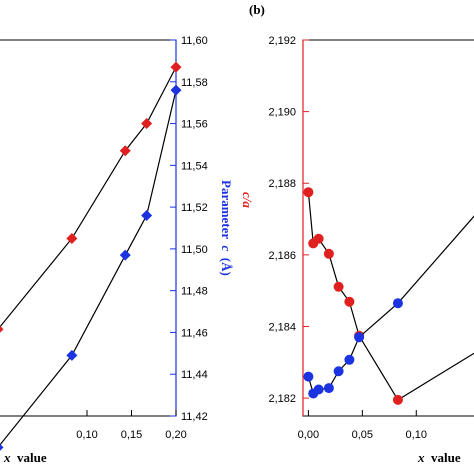 This screenshot has width=474, height=474. What do you see at coordinates (247, 200) in the screenshot?
I see `panel-b-y-axis-label: c/a` at bounding box center [247, 200].